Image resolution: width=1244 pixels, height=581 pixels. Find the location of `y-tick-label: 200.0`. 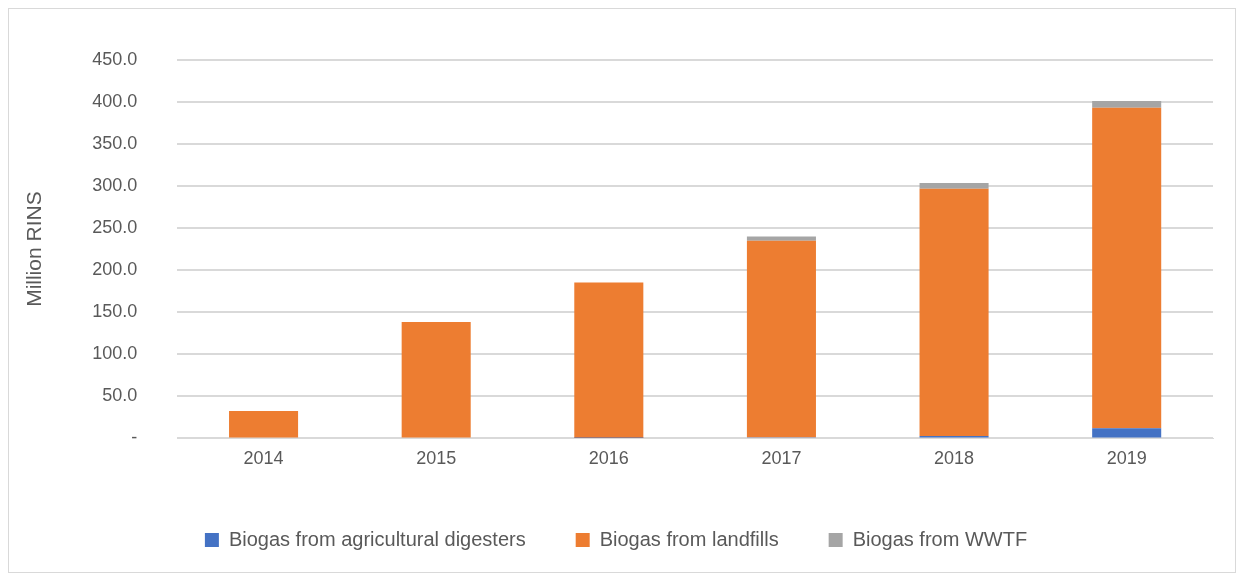

y-tick-label: 200.0 is located at coordinates (115, 269).